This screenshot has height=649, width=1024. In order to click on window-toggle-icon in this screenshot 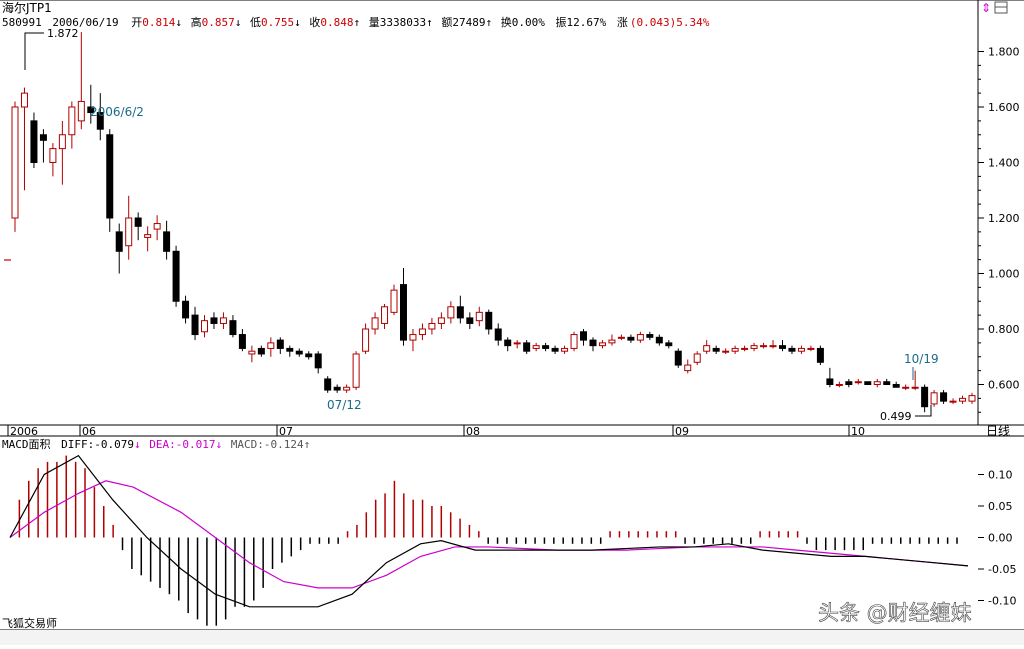, I will do `click(1001, 7)`.